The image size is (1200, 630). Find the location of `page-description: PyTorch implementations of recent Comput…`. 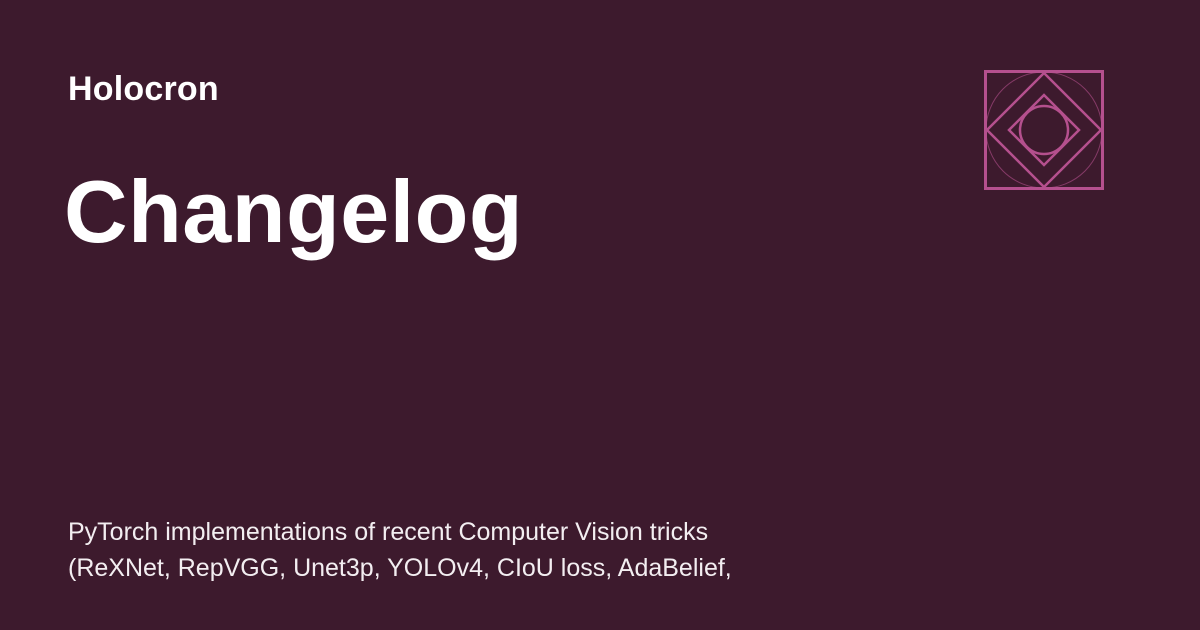

page-description: PyTorch implementations of recent Comput… is located at coordinates (448, 550).